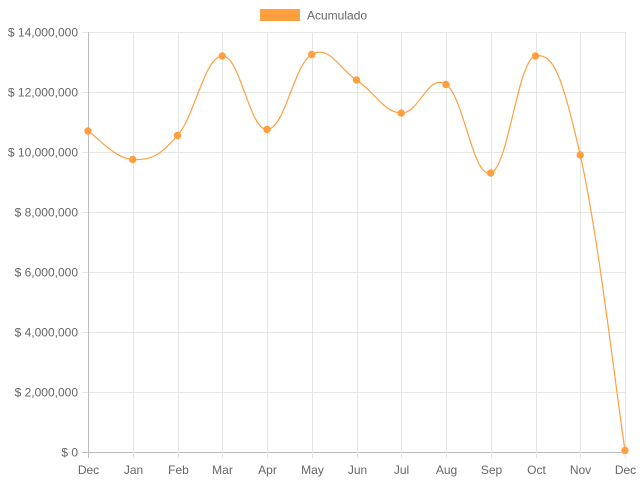 The width and height of the screenshot is (640, 485). What do you see at coordinates (536, 470) in the screenshot?
I see `x-tick-label: Oct` at bounding box center [536, 470].